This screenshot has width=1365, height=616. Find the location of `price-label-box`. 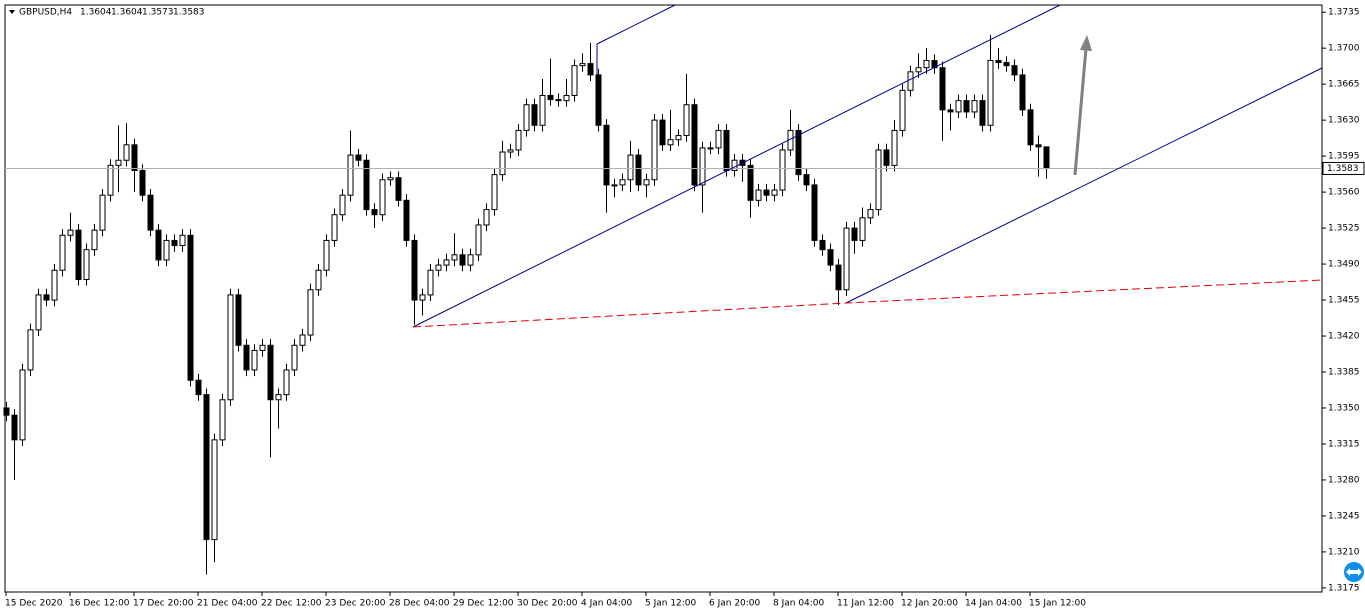

price-label-box is located at coordinates (1343, 168).